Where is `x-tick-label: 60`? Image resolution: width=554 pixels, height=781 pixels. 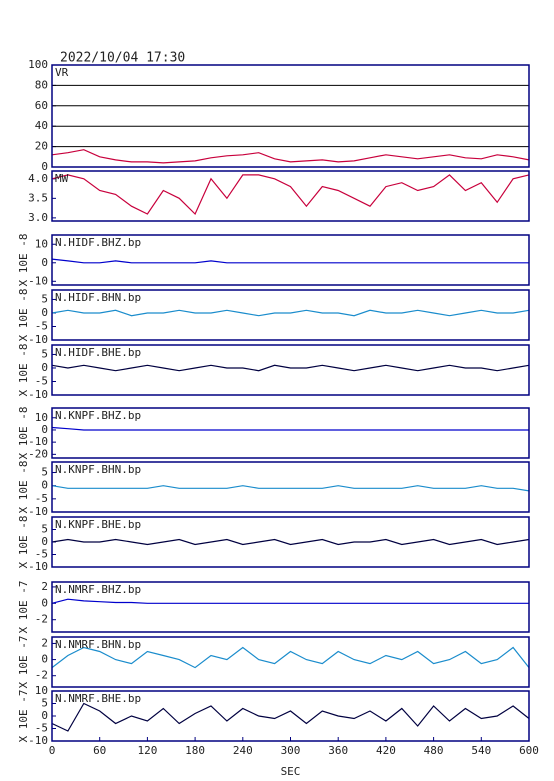 x-tick-label: 60 is located at coordinates (99, 750).